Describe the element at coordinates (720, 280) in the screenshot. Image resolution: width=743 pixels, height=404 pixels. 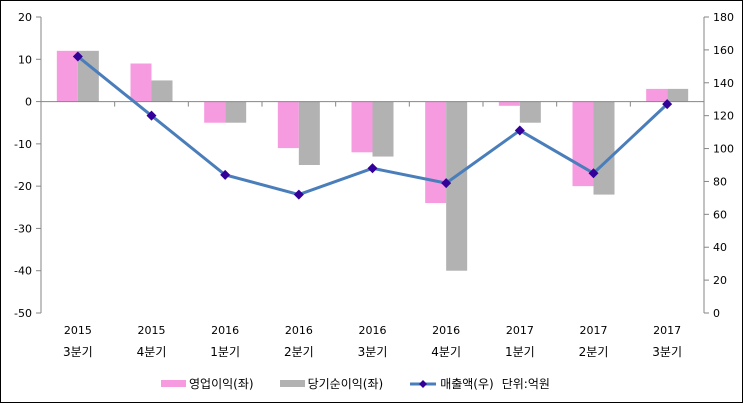
I see `right-tick-label: 20` at that location.